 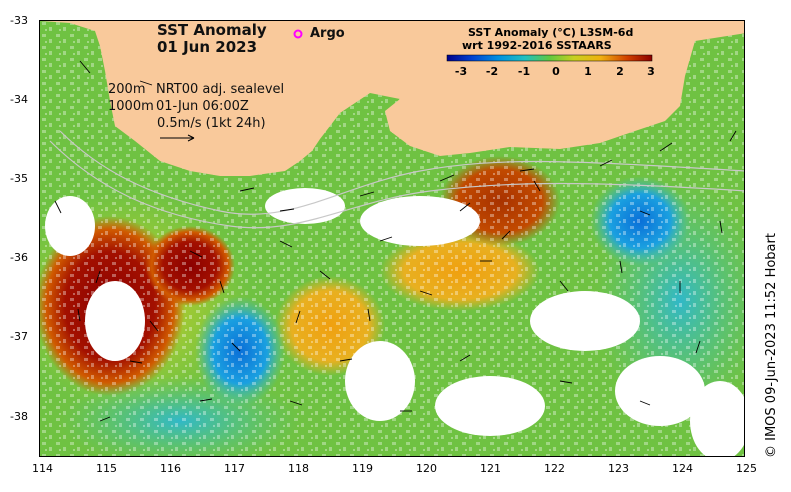 What do you see at coordinates (19, 20) in the screenshot?
I see `lat-tick: -33` at bounding box center [19, 20].